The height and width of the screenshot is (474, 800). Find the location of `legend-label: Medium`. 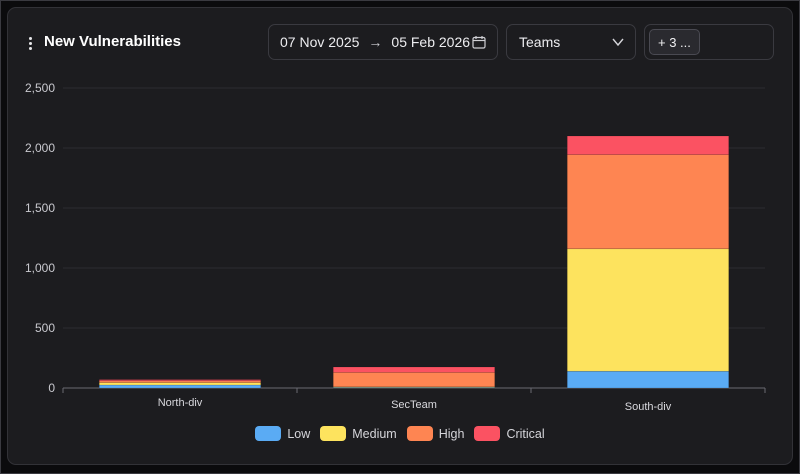

legend-label: Medium is located at coordinates (374, 433).